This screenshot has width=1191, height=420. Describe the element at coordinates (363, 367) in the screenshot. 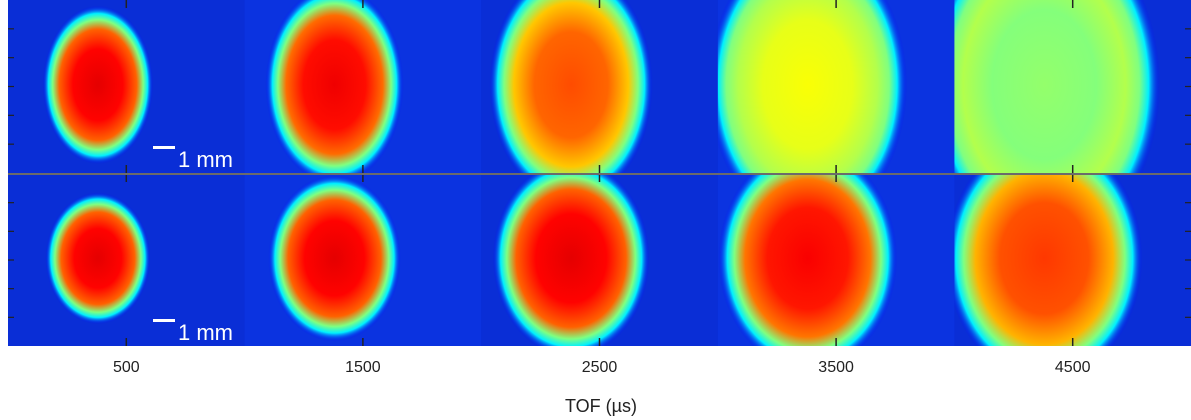

I see `x-tick-label: 1500` at that location.